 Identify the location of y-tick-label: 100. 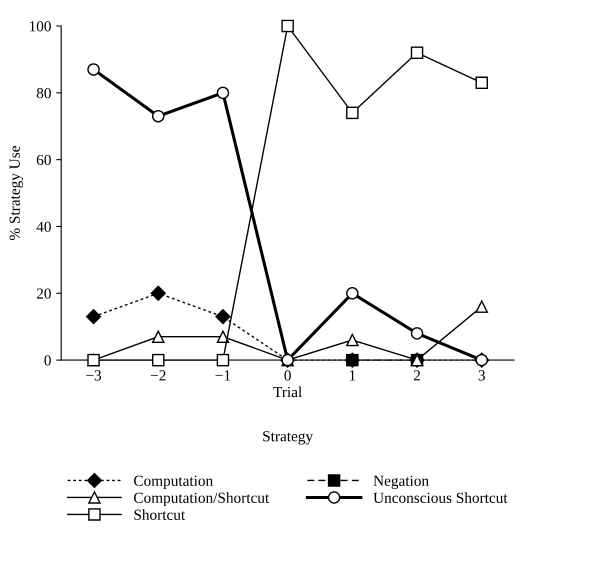
(40, 26).